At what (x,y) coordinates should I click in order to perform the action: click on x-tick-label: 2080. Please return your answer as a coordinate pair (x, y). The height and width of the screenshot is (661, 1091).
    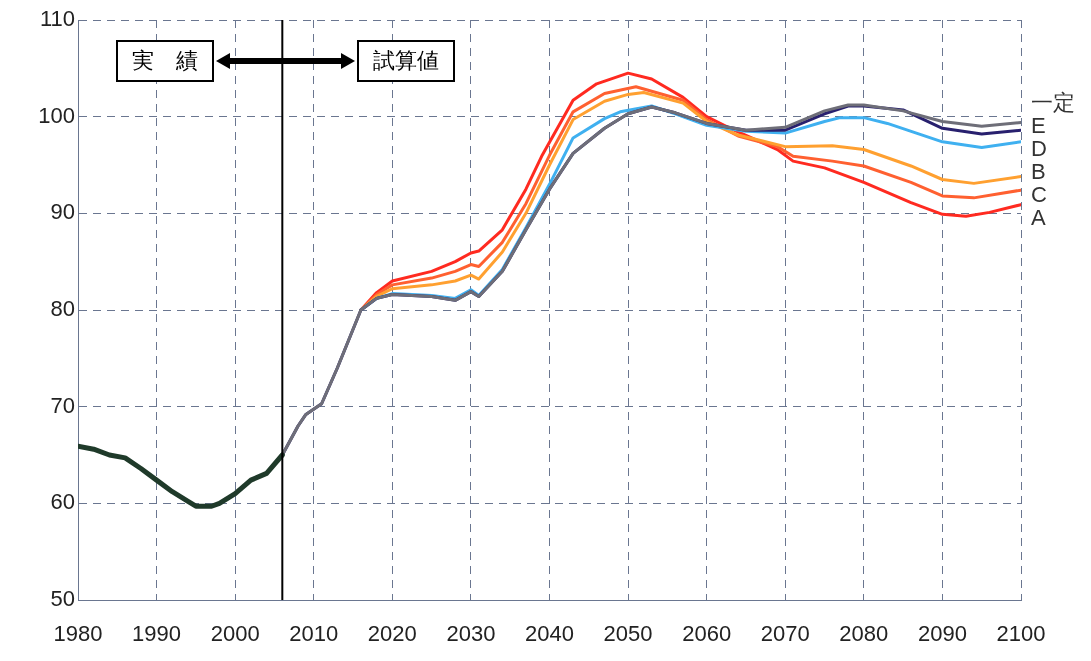
    Looking at the image, I should click on (864, 634).